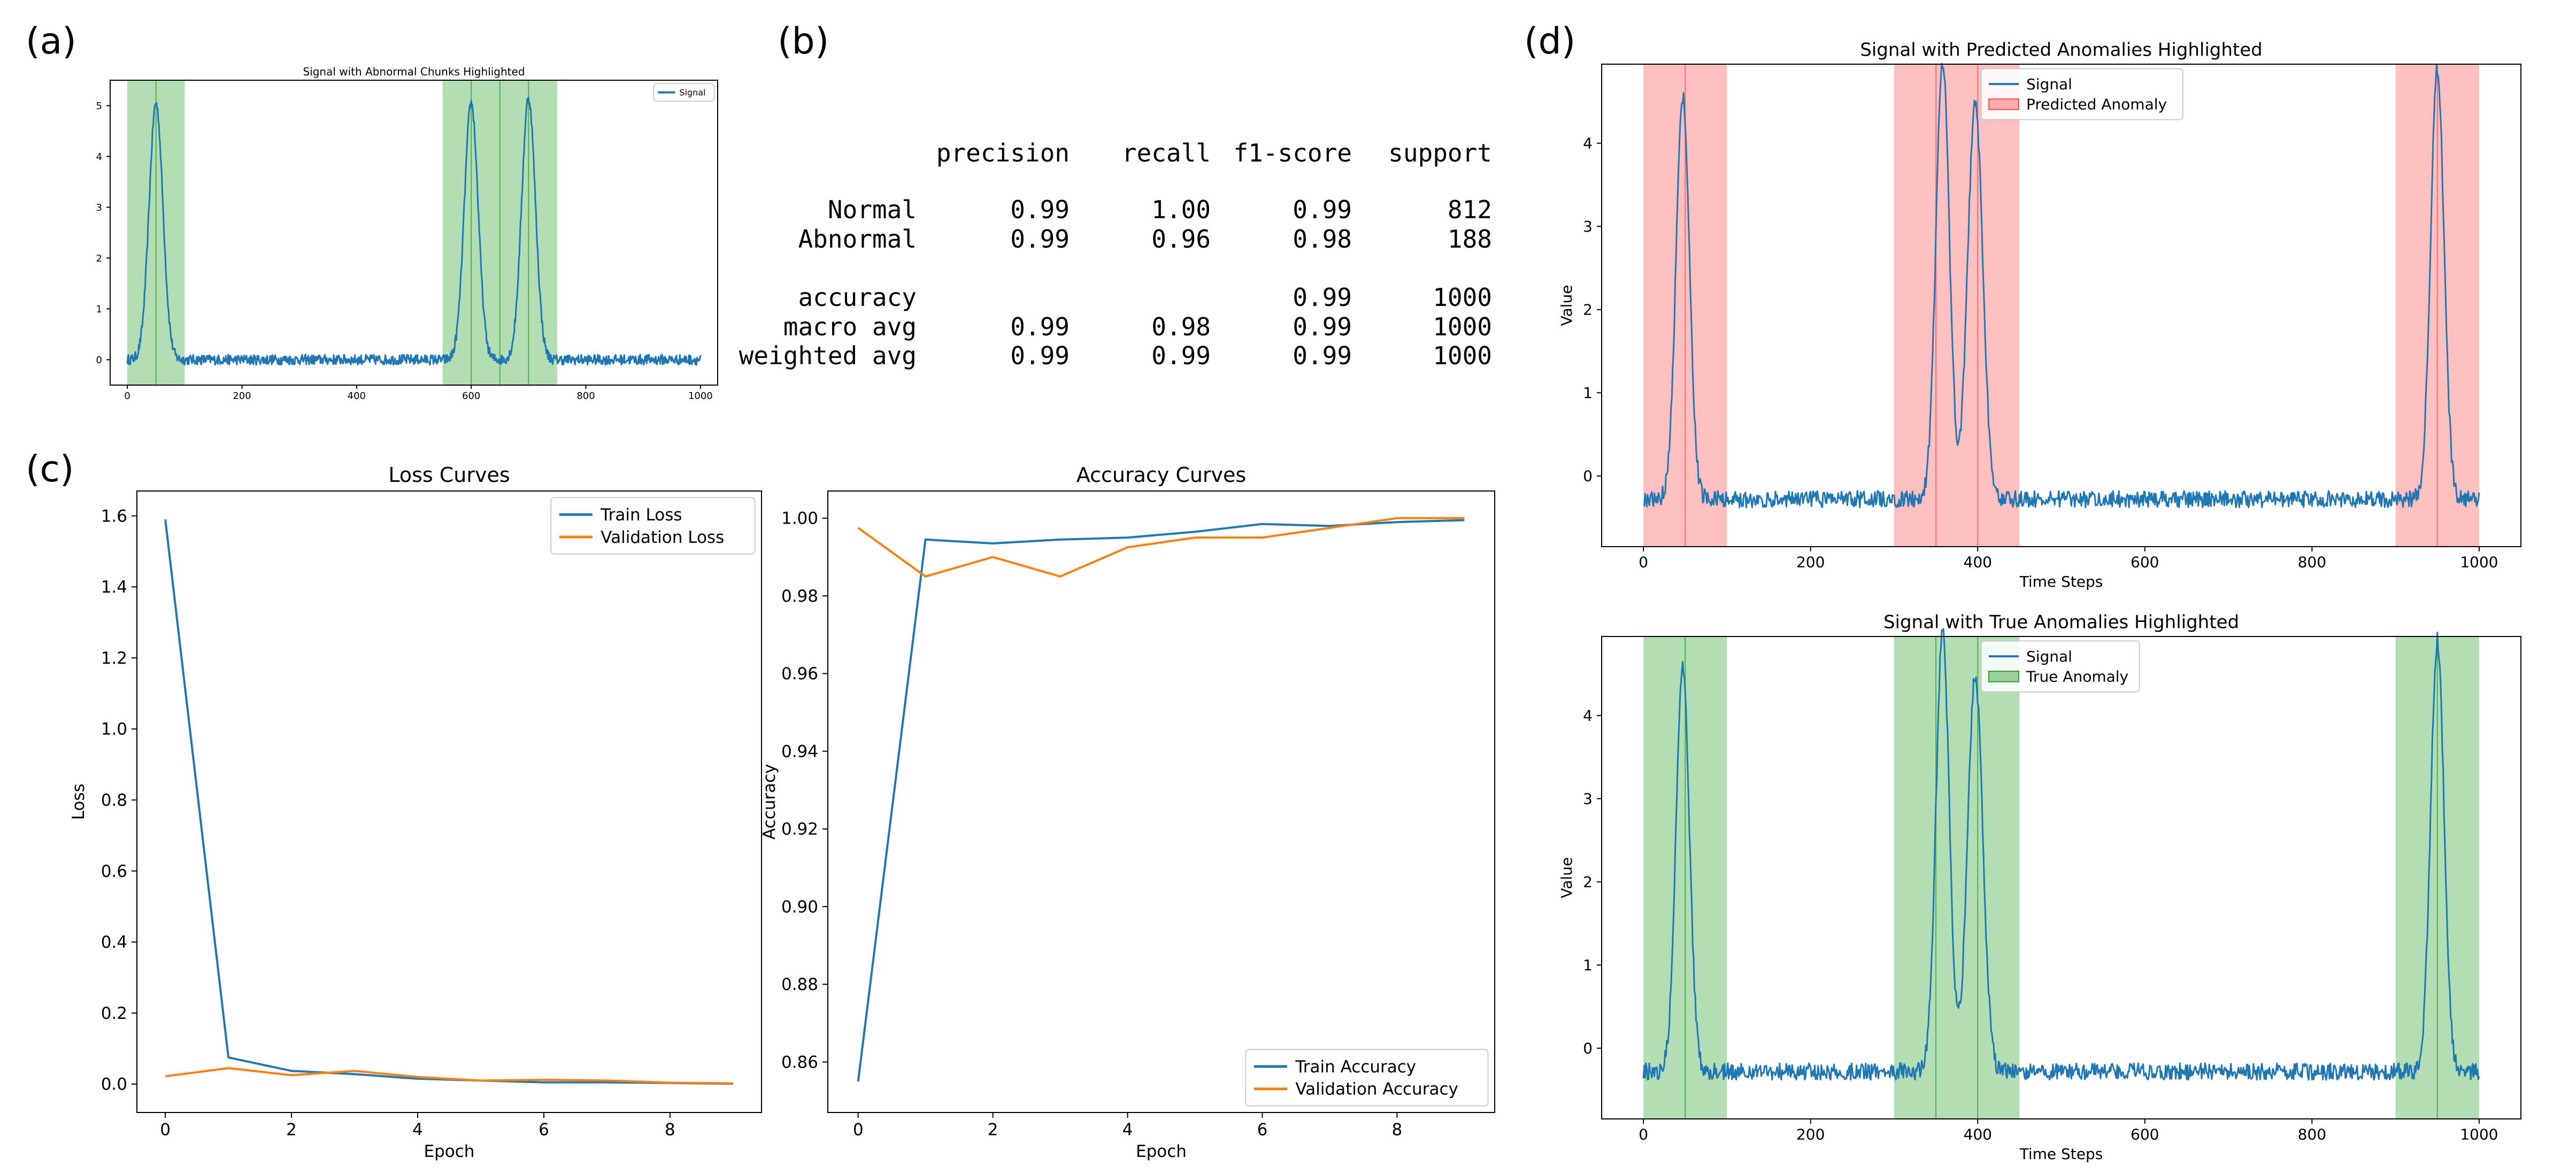 The width and height of the screenshot is (2576, 1174). I want to click on y-axis-label: Loss, so click(78, 802).